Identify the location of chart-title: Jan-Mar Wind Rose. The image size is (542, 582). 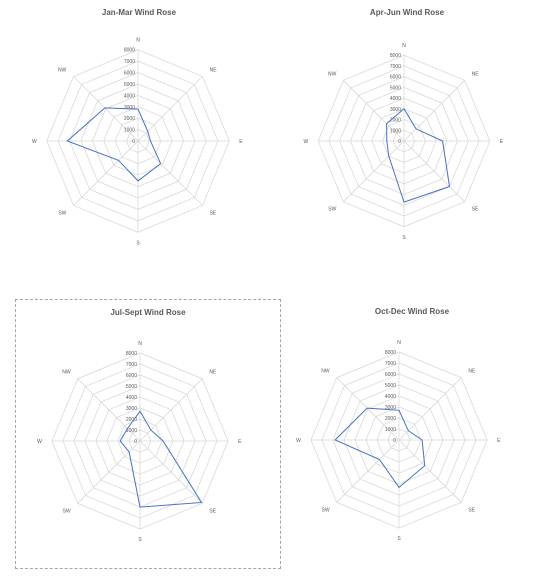
(139, 12).